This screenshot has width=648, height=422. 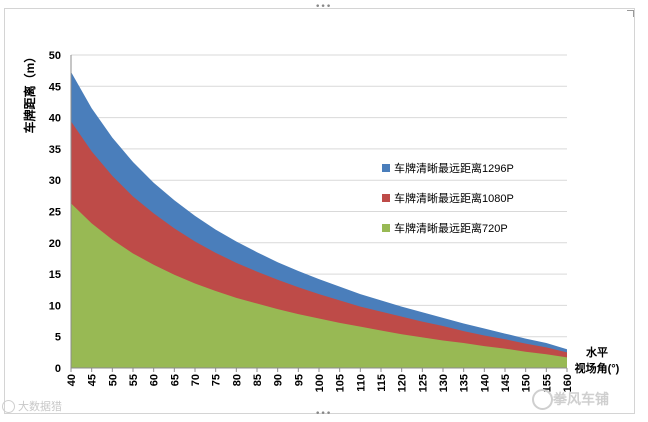 I want to click on y-tick-35: 35, so click(x=55, y=150).